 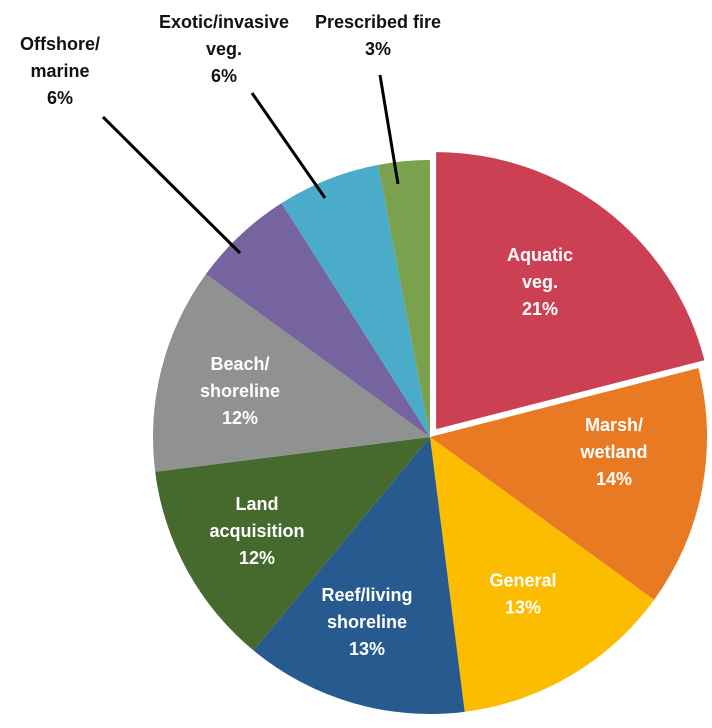 I want to click on leader-lines, so click(x=250, y=164).